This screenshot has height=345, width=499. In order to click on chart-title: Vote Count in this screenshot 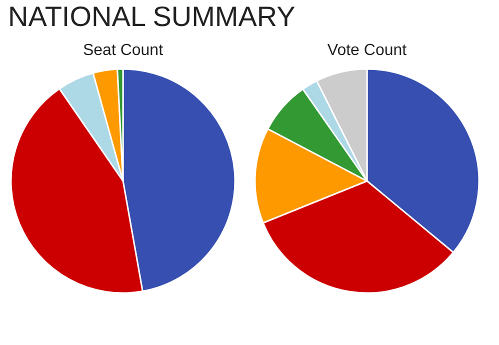, I will do `click(367, 50)`.